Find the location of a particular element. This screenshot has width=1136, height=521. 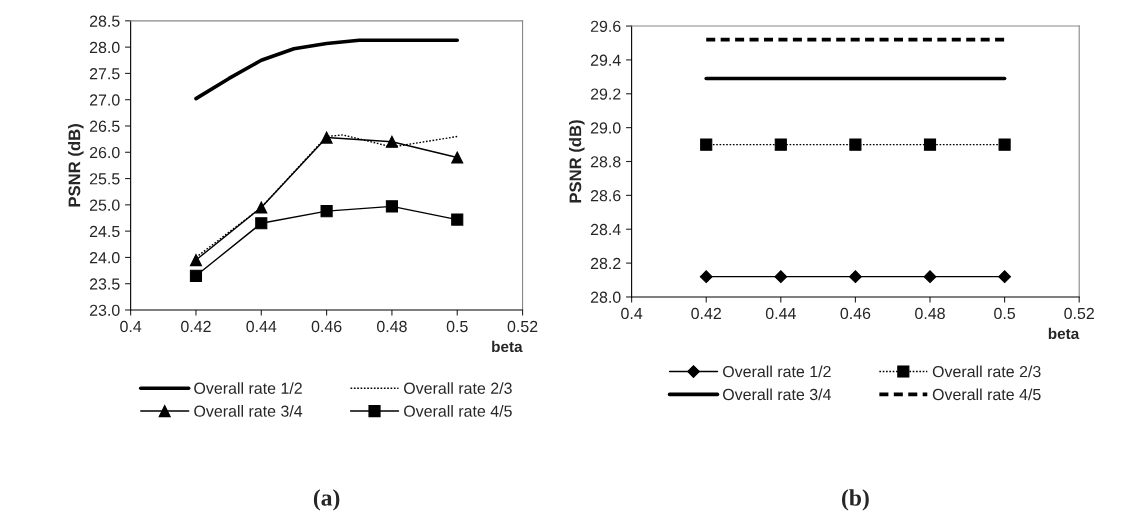

text: (a) is located at coordinates (326, 500).